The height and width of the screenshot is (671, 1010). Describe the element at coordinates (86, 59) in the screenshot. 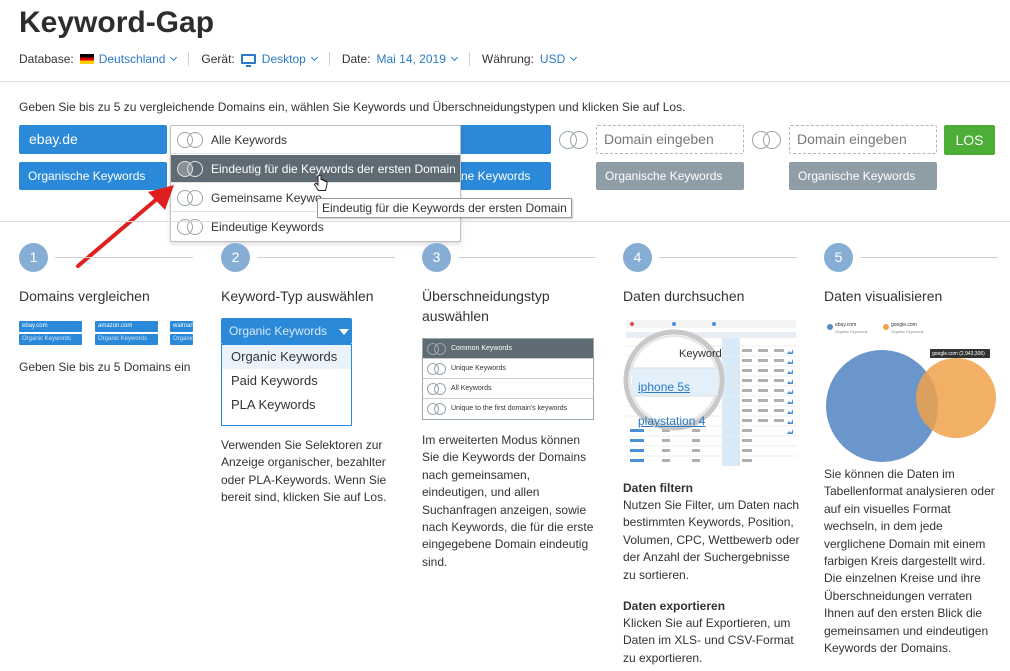

I see `germany-flag-icon` at that location.